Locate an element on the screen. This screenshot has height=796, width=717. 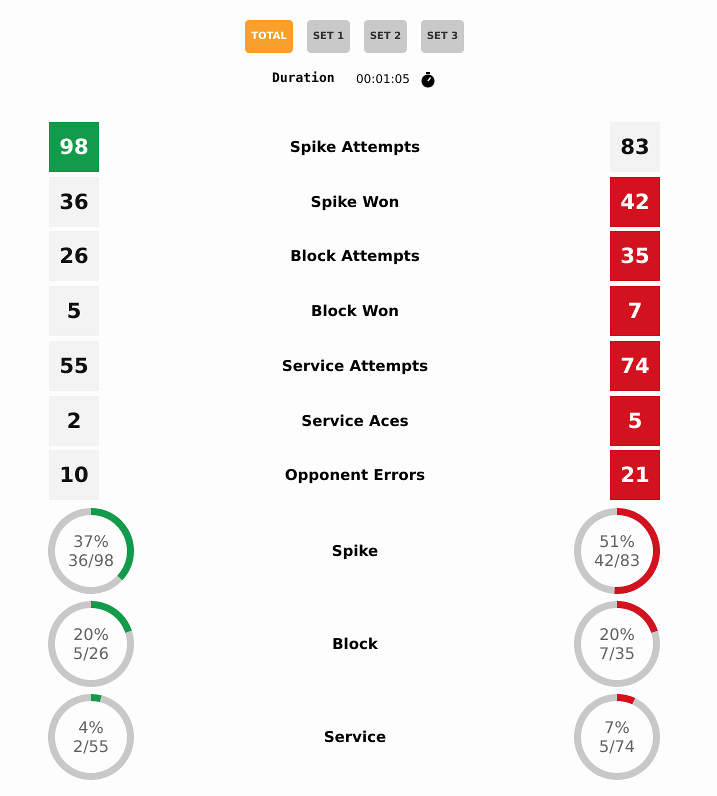
data-label: 7 is located at coordinates (635, 311).